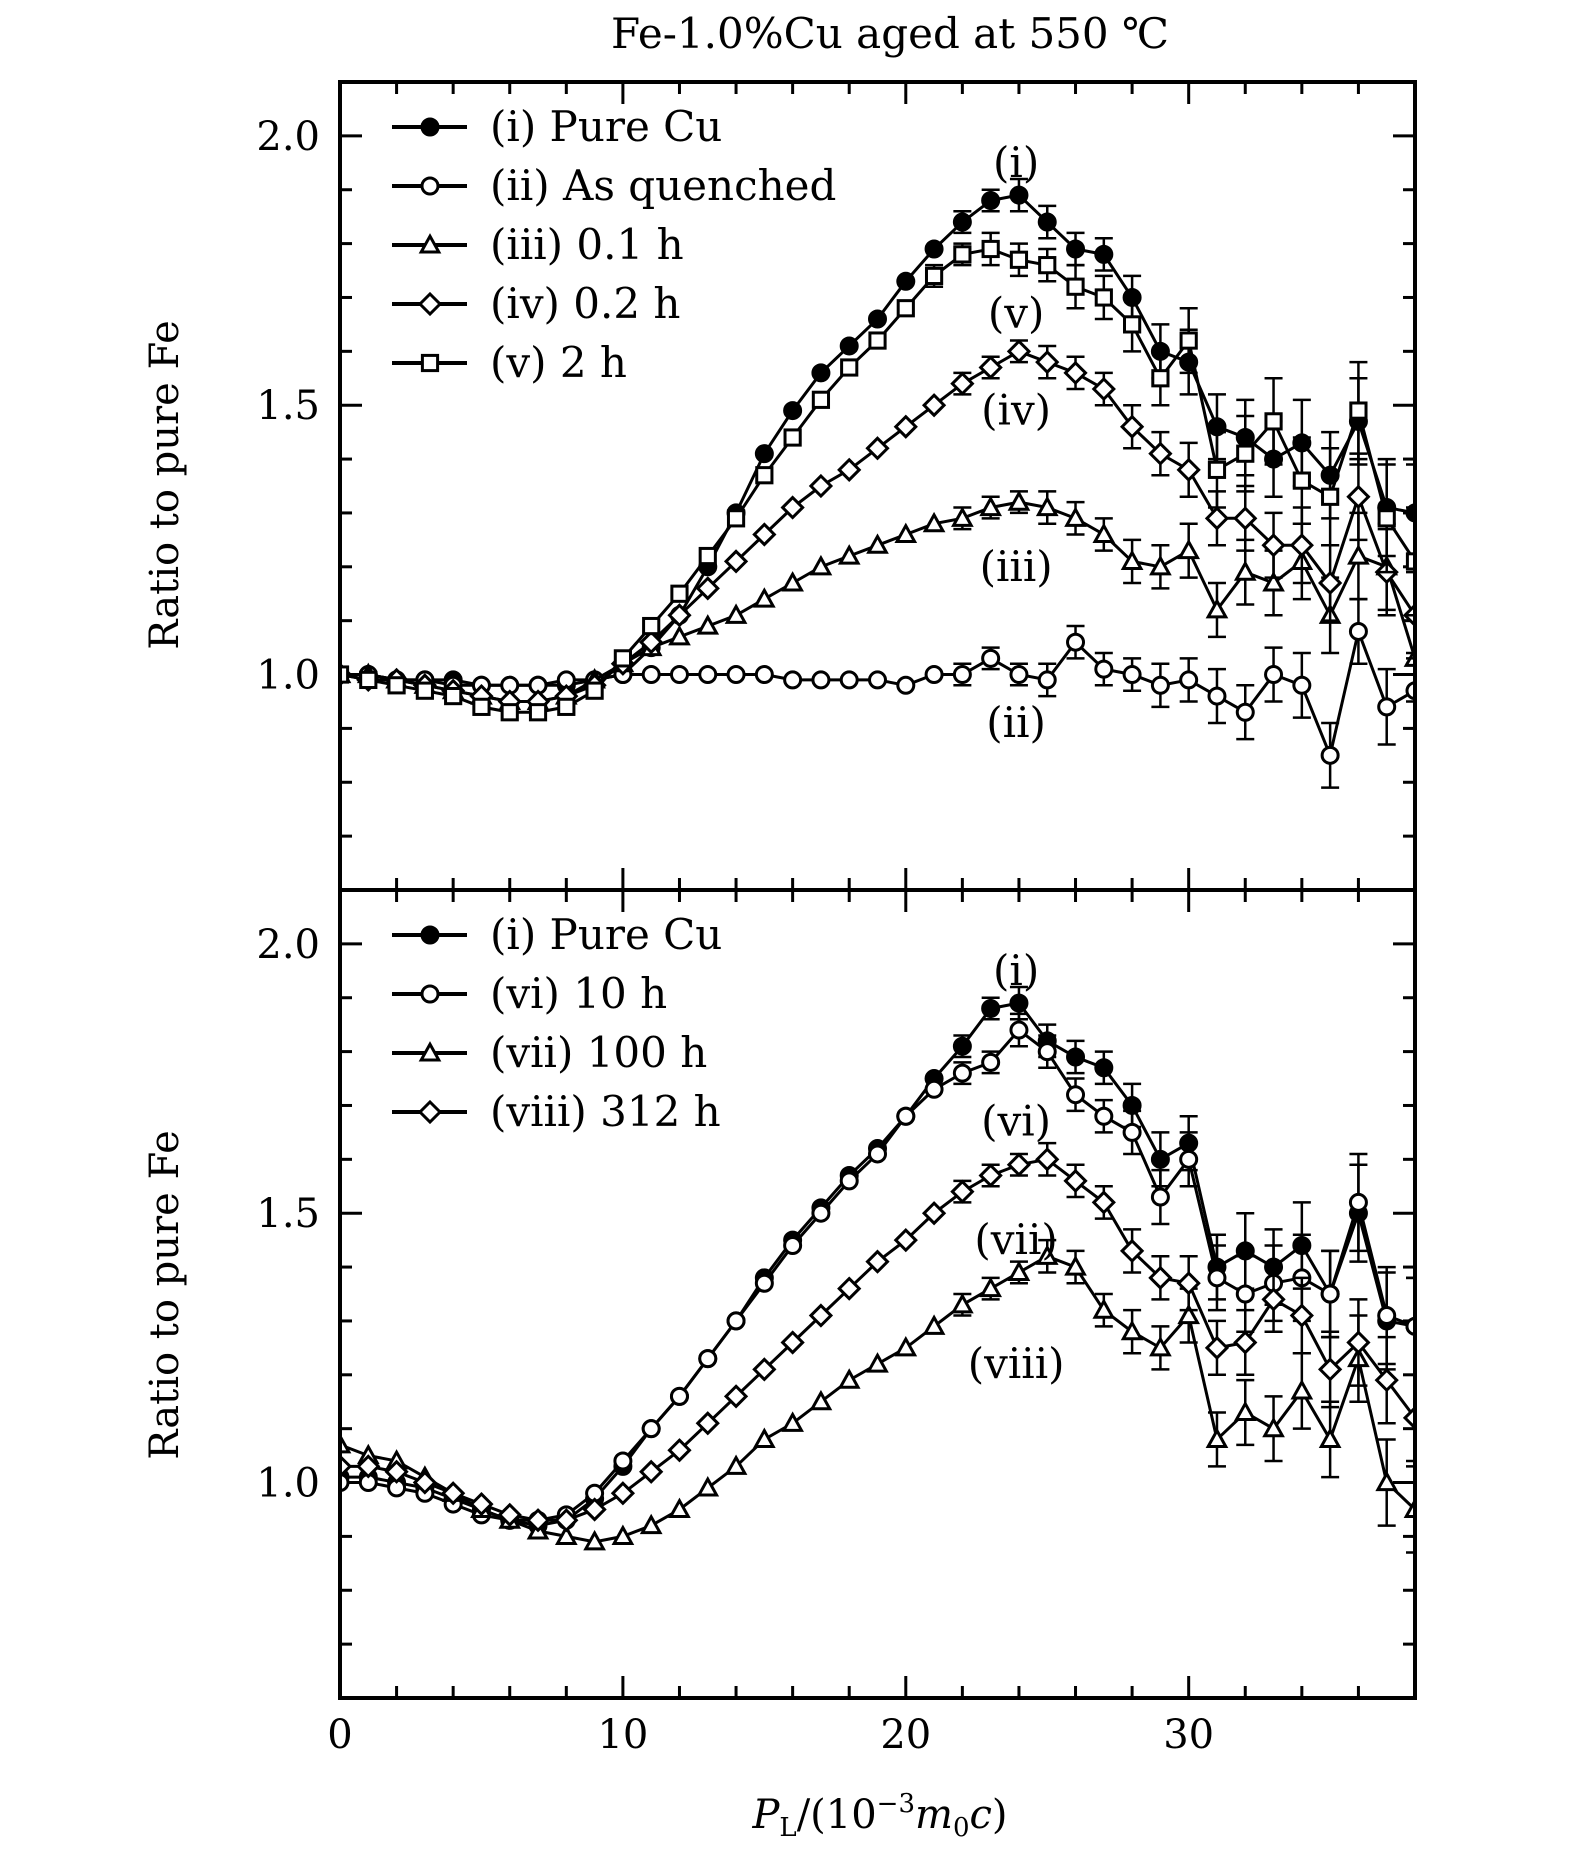 This screenshot has height=1850, width=1575. What do you see at coordinates (1188, 1735) in the screenshot?
I see `x-tick-label: 30` at bounding box center [1188, 1735].